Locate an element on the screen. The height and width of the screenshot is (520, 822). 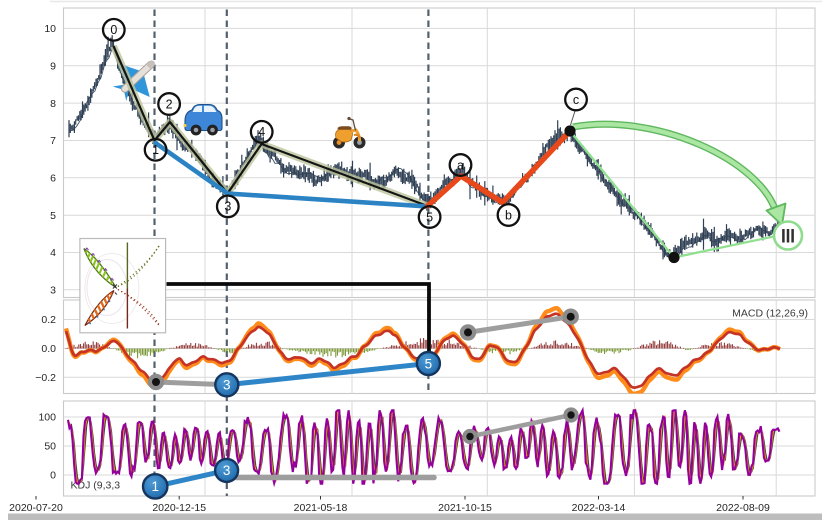
svg-text: 2022-08-09 is located at coordinates (743, 508).